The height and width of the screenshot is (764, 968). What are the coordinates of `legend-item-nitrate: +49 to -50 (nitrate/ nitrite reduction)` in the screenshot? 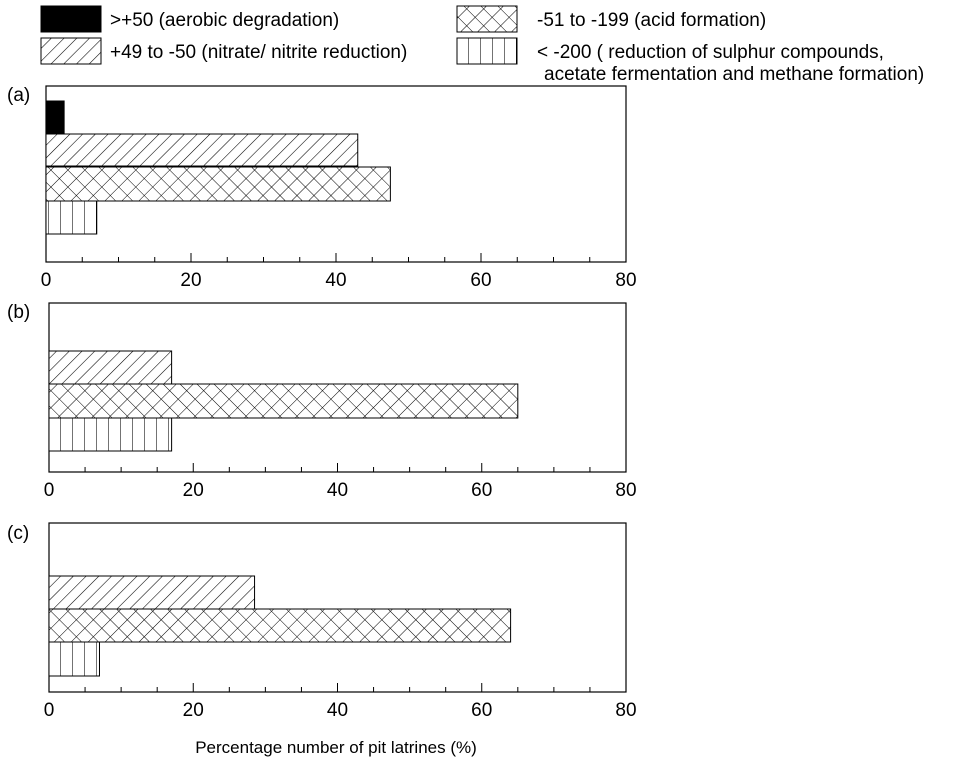 It's located at (223, 51).